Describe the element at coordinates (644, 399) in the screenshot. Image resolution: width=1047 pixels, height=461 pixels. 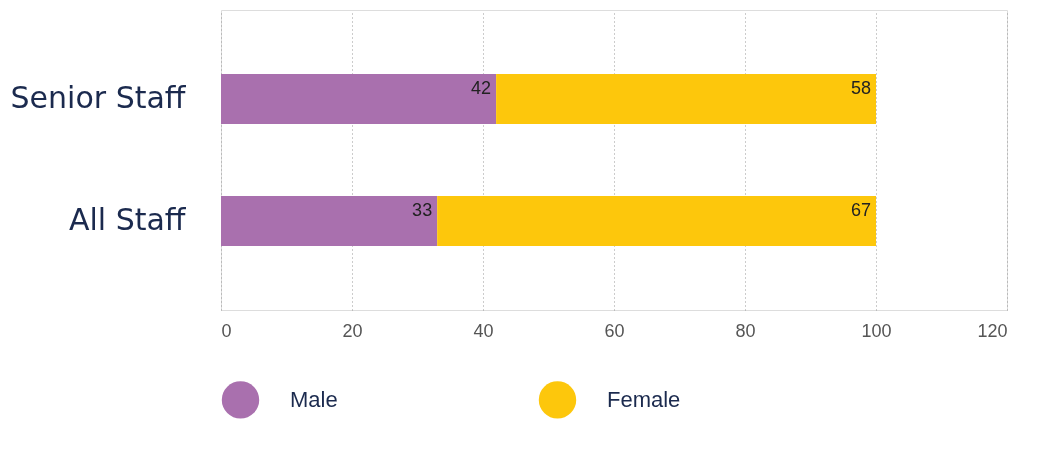
I see `legend-label: Female` at that location.